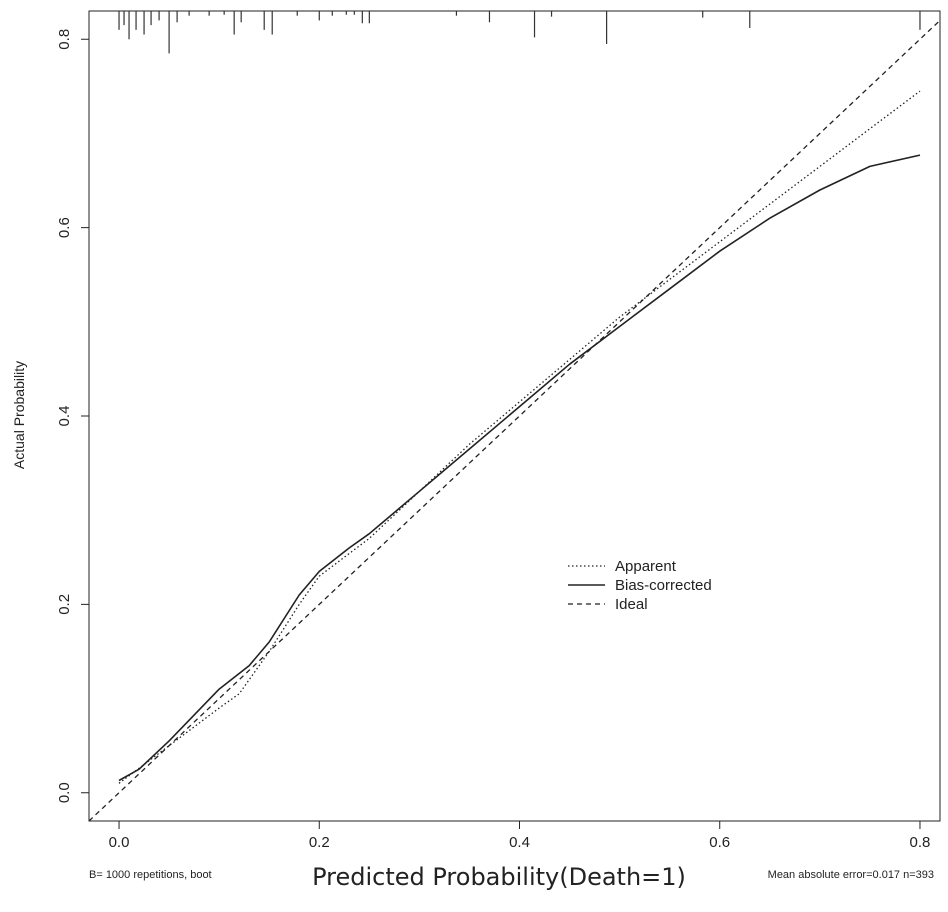 This screenshot has height=912, width=948. What do you see at coordinates (19, 415) in the screenshot?
I see `y-axis-title: Actual Probability` at bounding box center [19, 415].